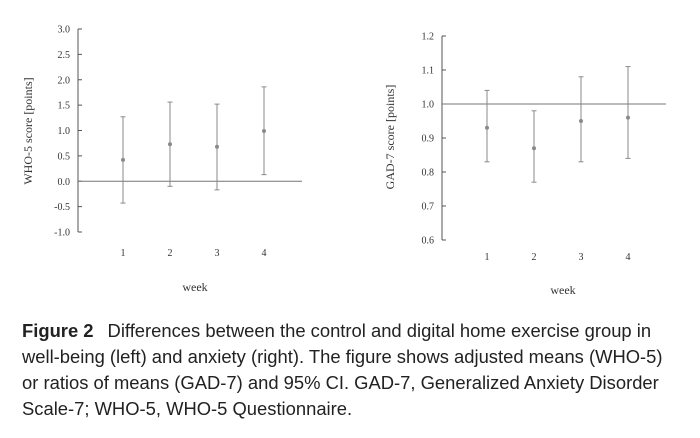 The image size is (700, 438). I want to click on gad7-y-tick-label: 1.1, so click(428, 71).